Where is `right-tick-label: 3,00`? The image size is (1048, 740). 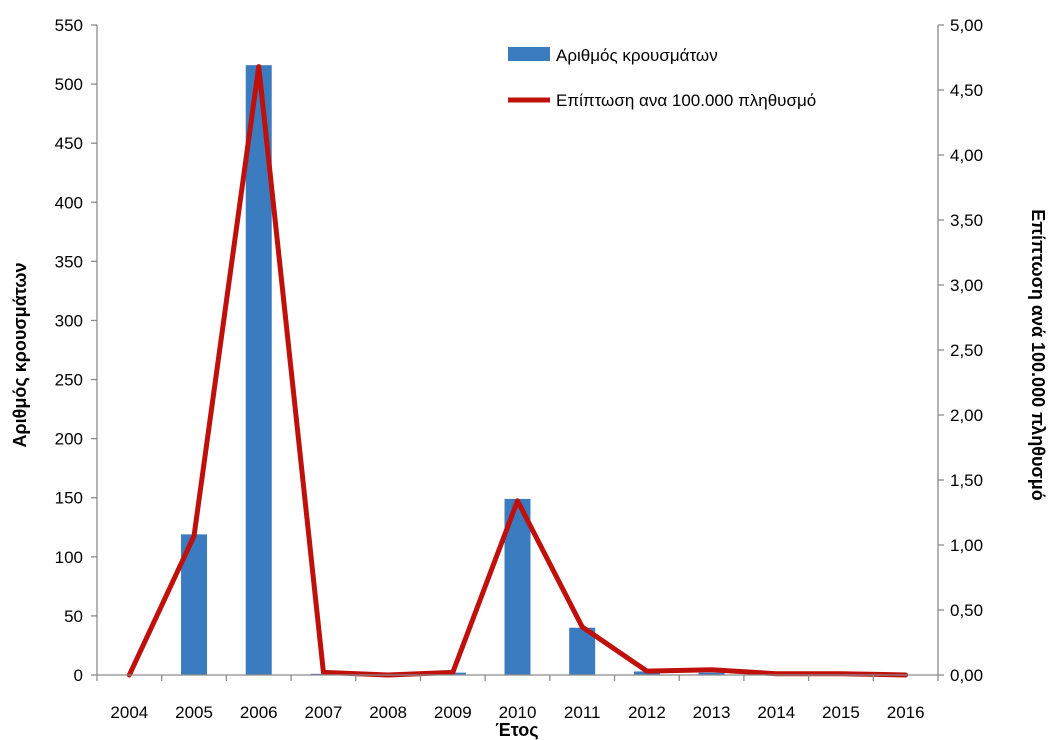 right-tick-label: 3,00 is located at coordinates (966, 285).